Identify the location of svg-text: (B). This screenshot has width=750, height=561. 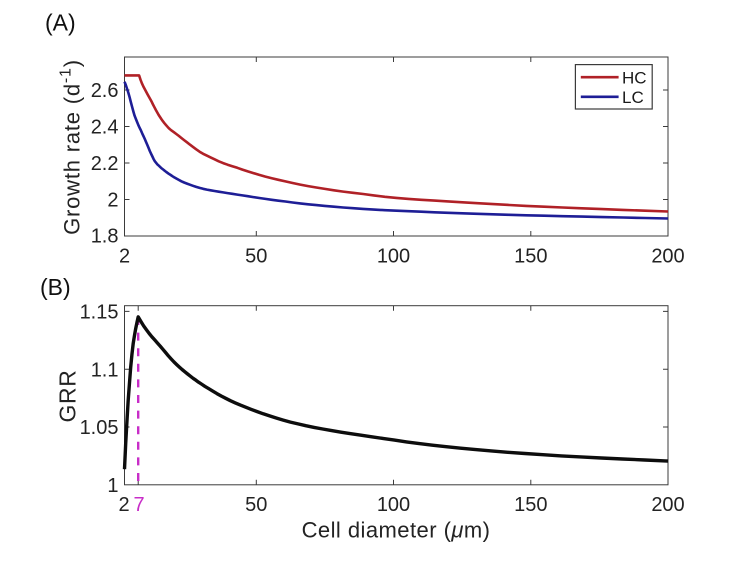
(55, 287).